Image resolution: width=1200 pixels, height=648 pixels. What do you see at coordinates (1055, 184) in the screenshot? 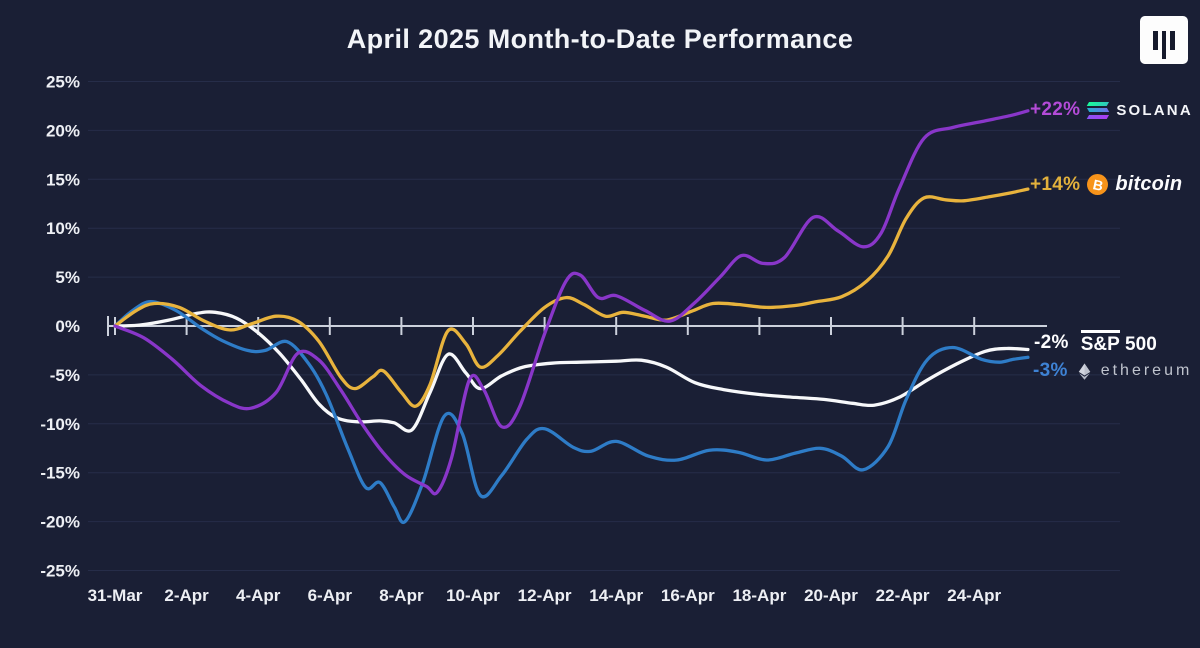
I see `bitcoin-change-value: +14%` at bounding box center [1055, 184].